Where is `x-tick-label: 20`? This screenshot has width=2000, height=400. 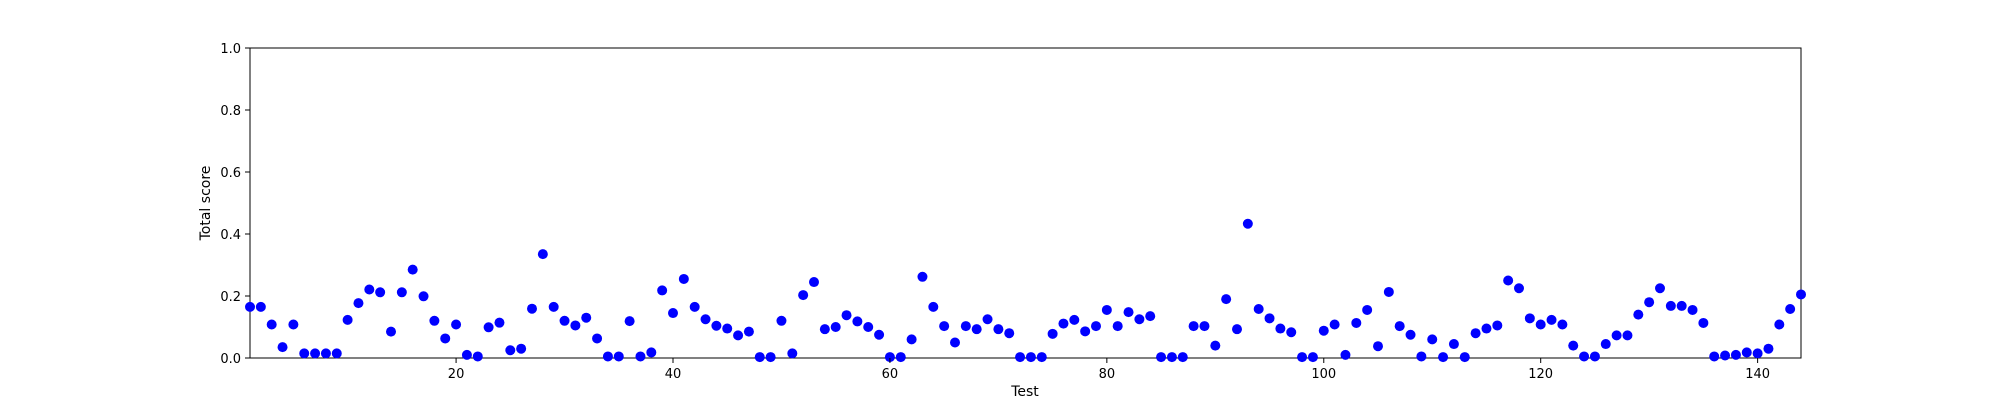 x-tick-label: 20 is located at coordinates (456, 374).